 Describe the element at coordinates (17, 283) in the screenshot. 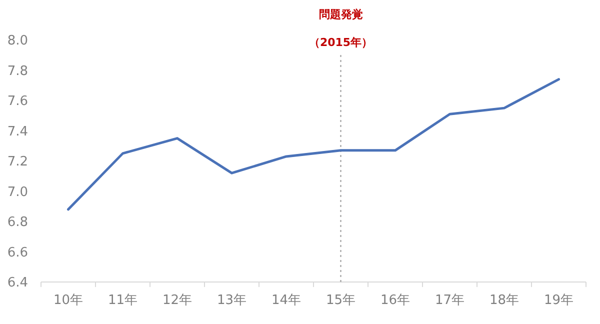

I see `y-tick-label: 6.4` at that location.